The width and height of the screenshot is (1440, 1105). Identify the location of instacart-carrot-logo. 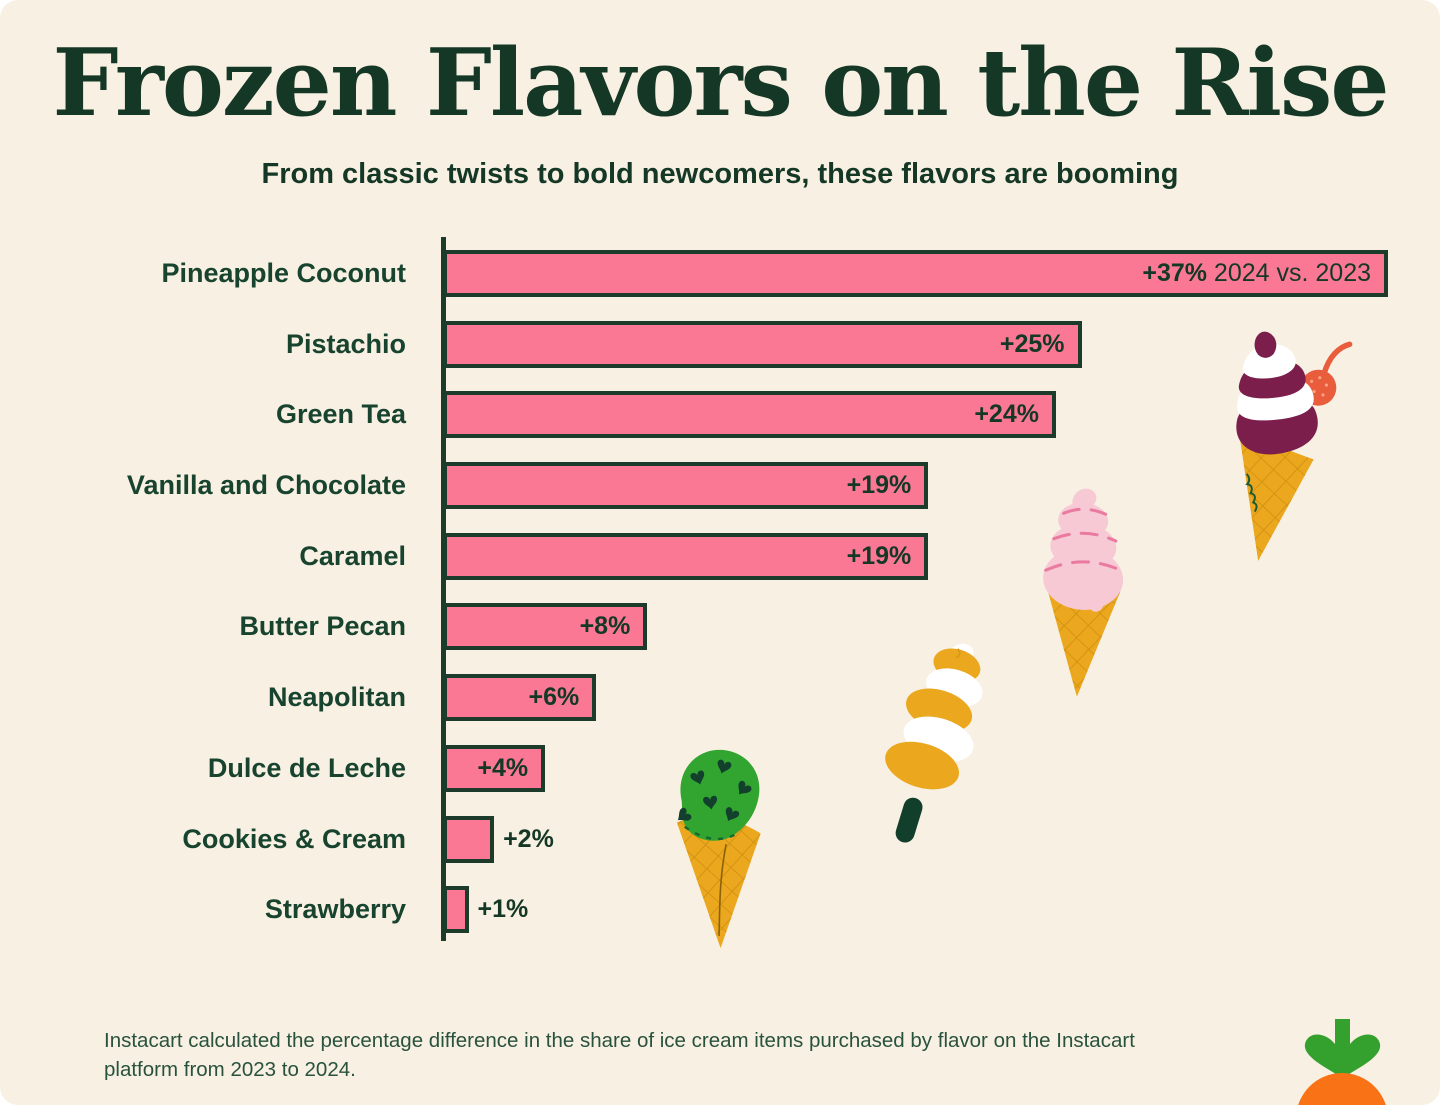
(1342, 1062).